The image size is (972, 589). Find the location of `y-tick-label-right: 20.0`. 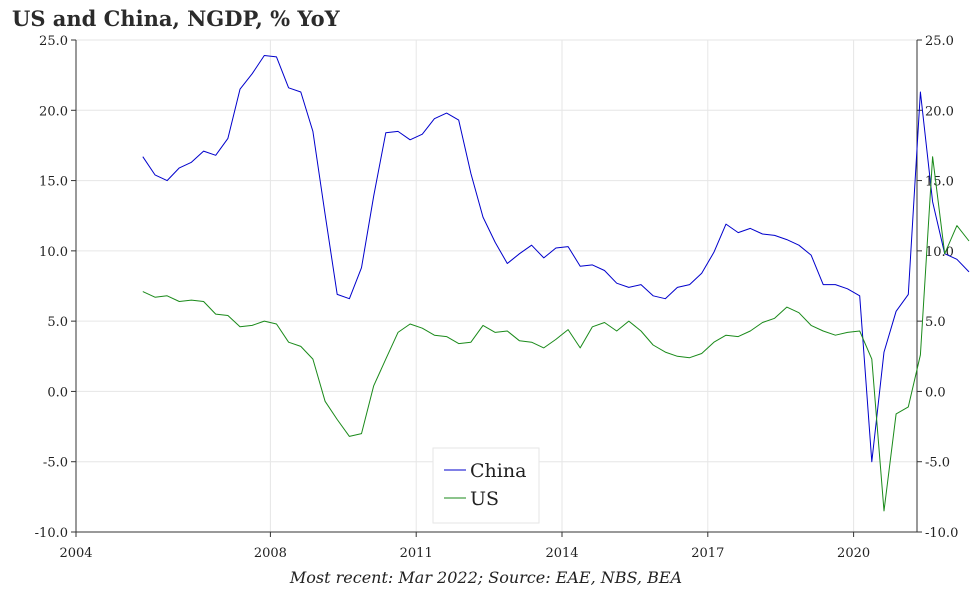

y-tick-label-right: 20.0 is located at coordinates (939, 111).